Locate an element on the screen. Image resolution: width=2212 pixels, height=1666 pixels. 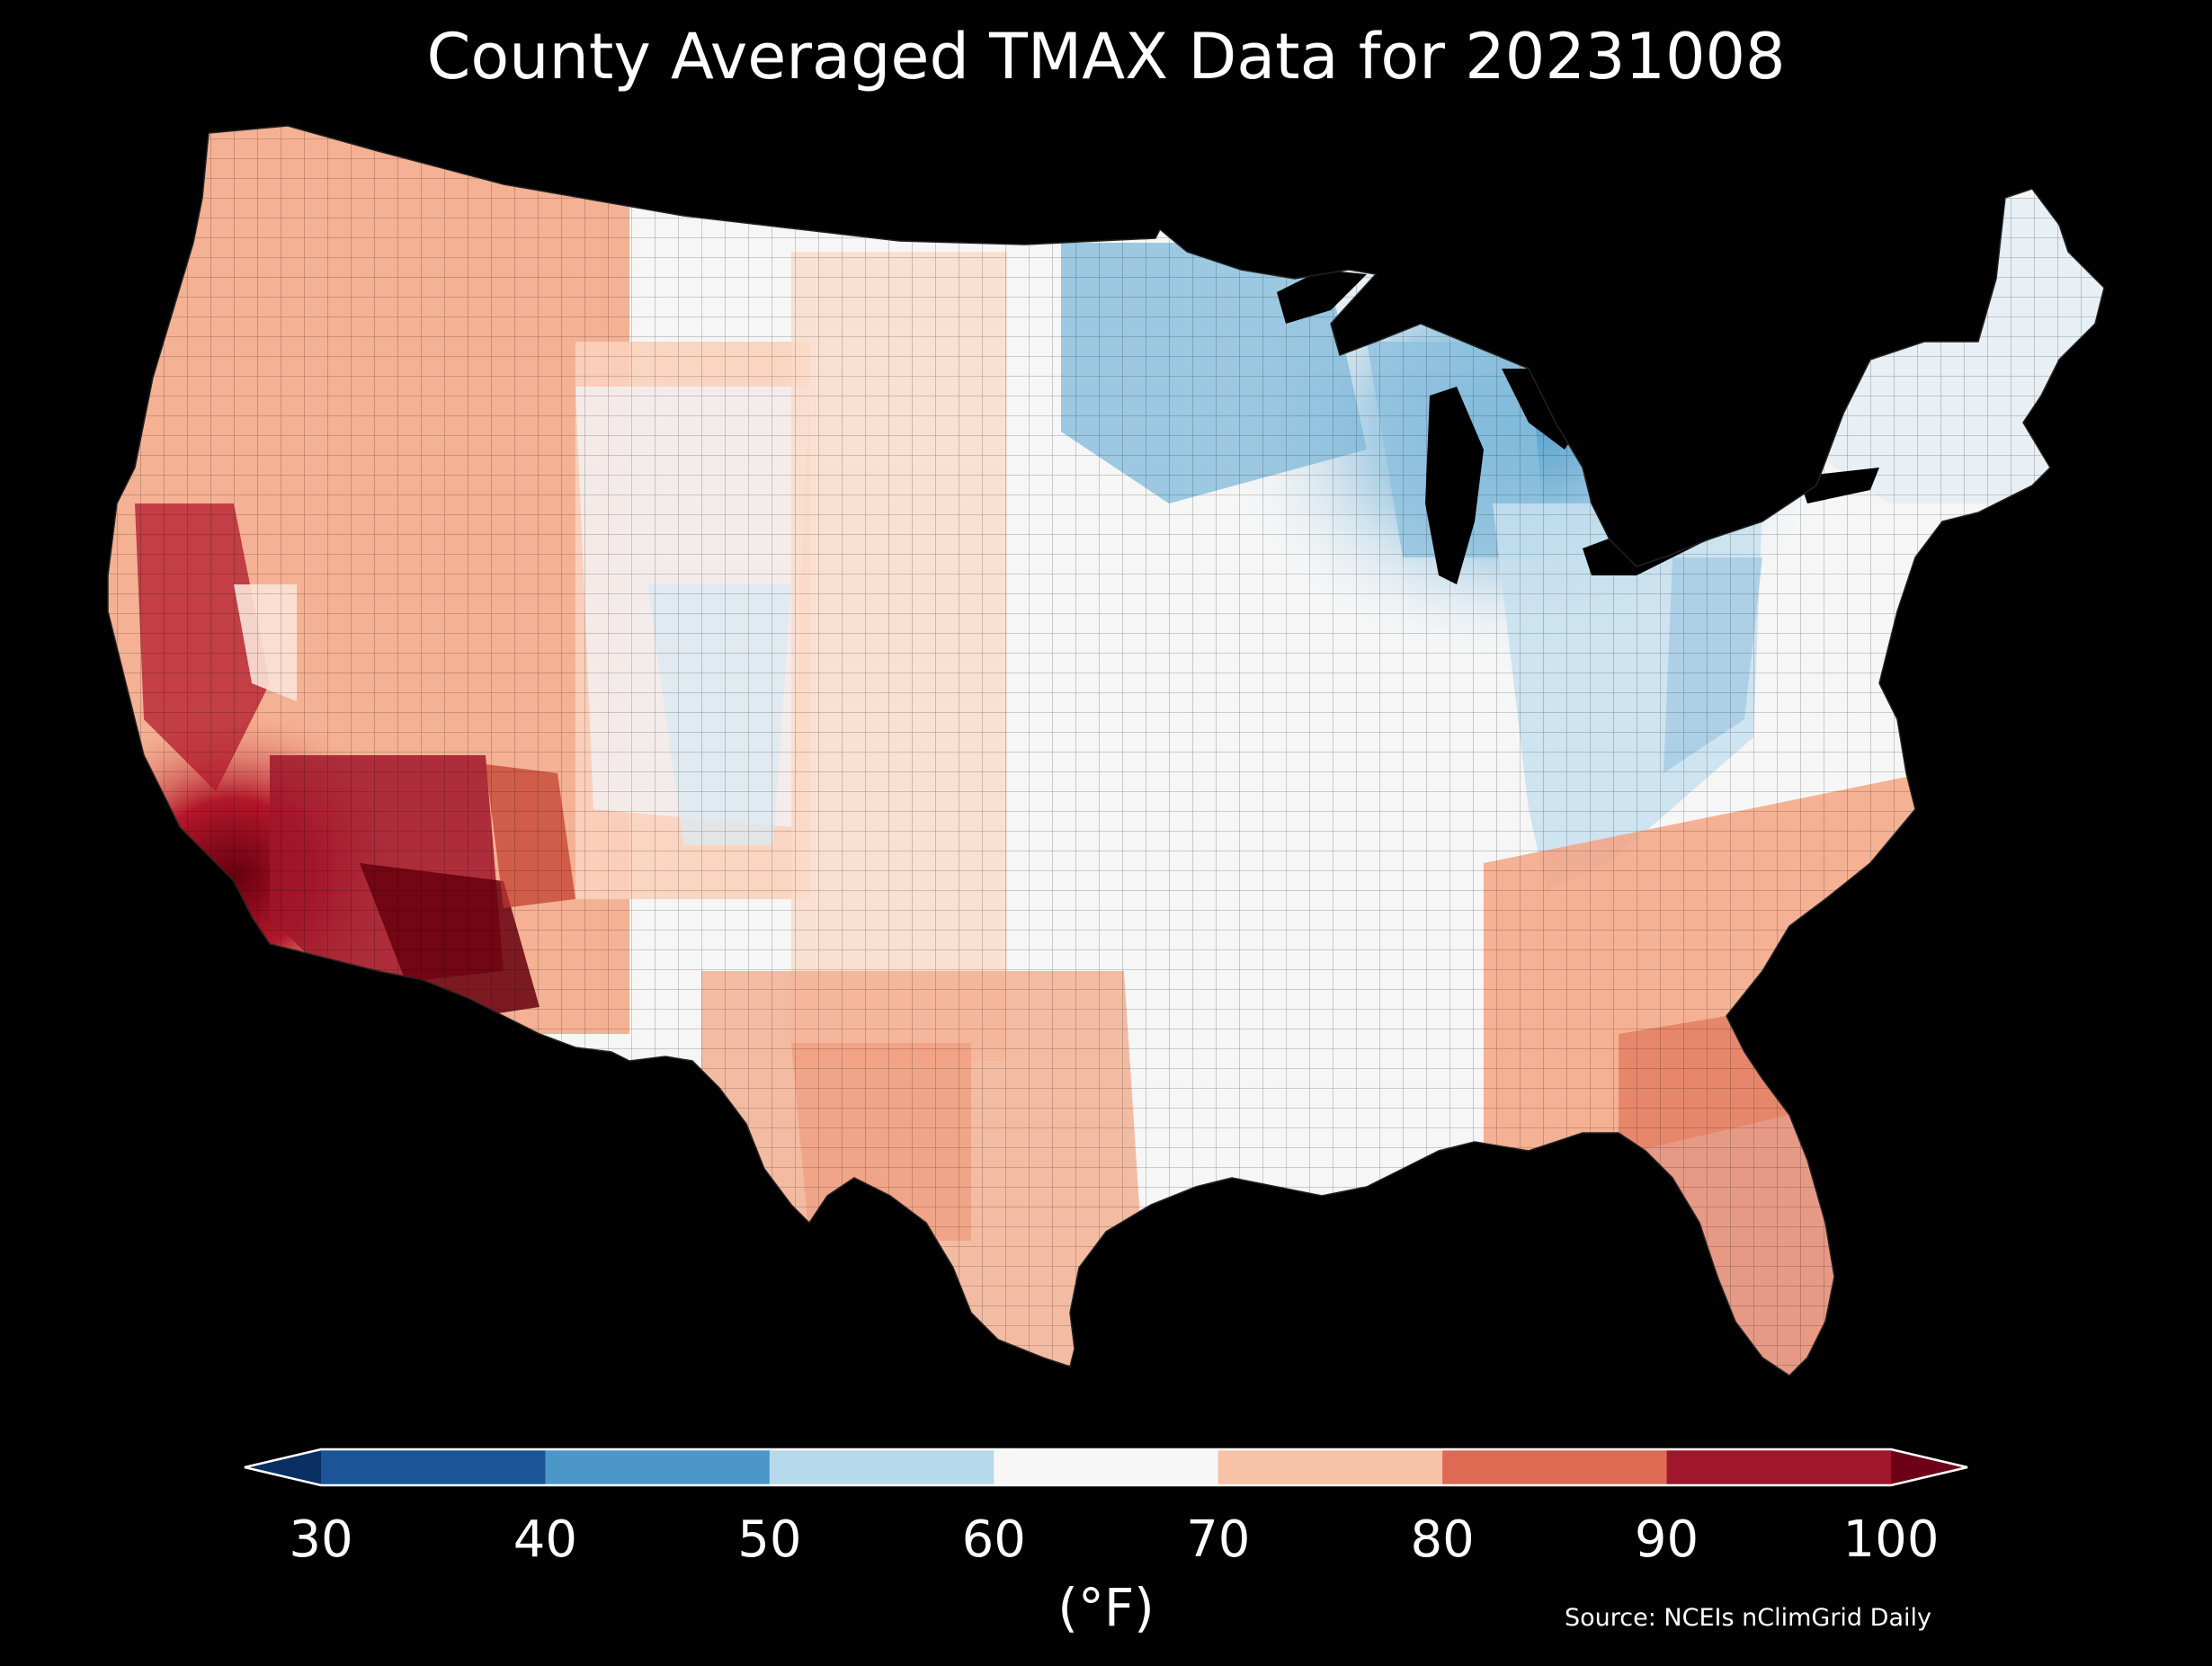
colorbar-units-label: (°F) is located at coordinates (1106, 1607).